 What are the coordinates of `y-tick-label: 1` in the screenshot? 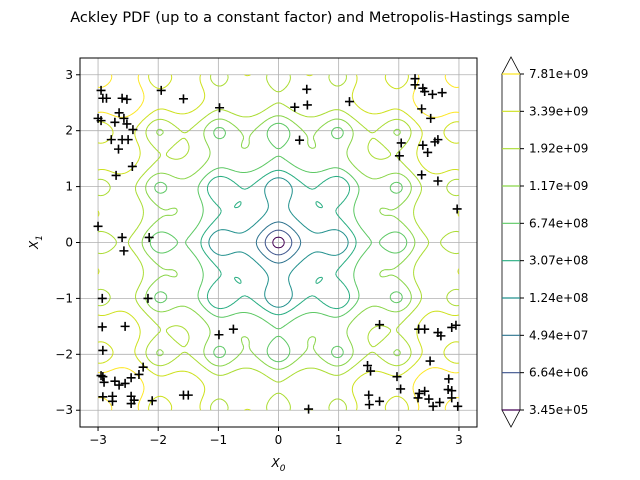 It's located at (69, 187).